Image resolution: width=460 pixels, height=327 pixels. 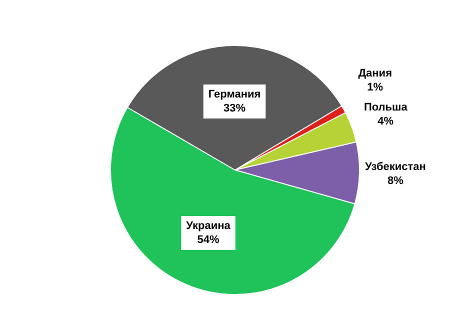 I want to click on slice-label: Узбекистан, so click(x=395, y=166).